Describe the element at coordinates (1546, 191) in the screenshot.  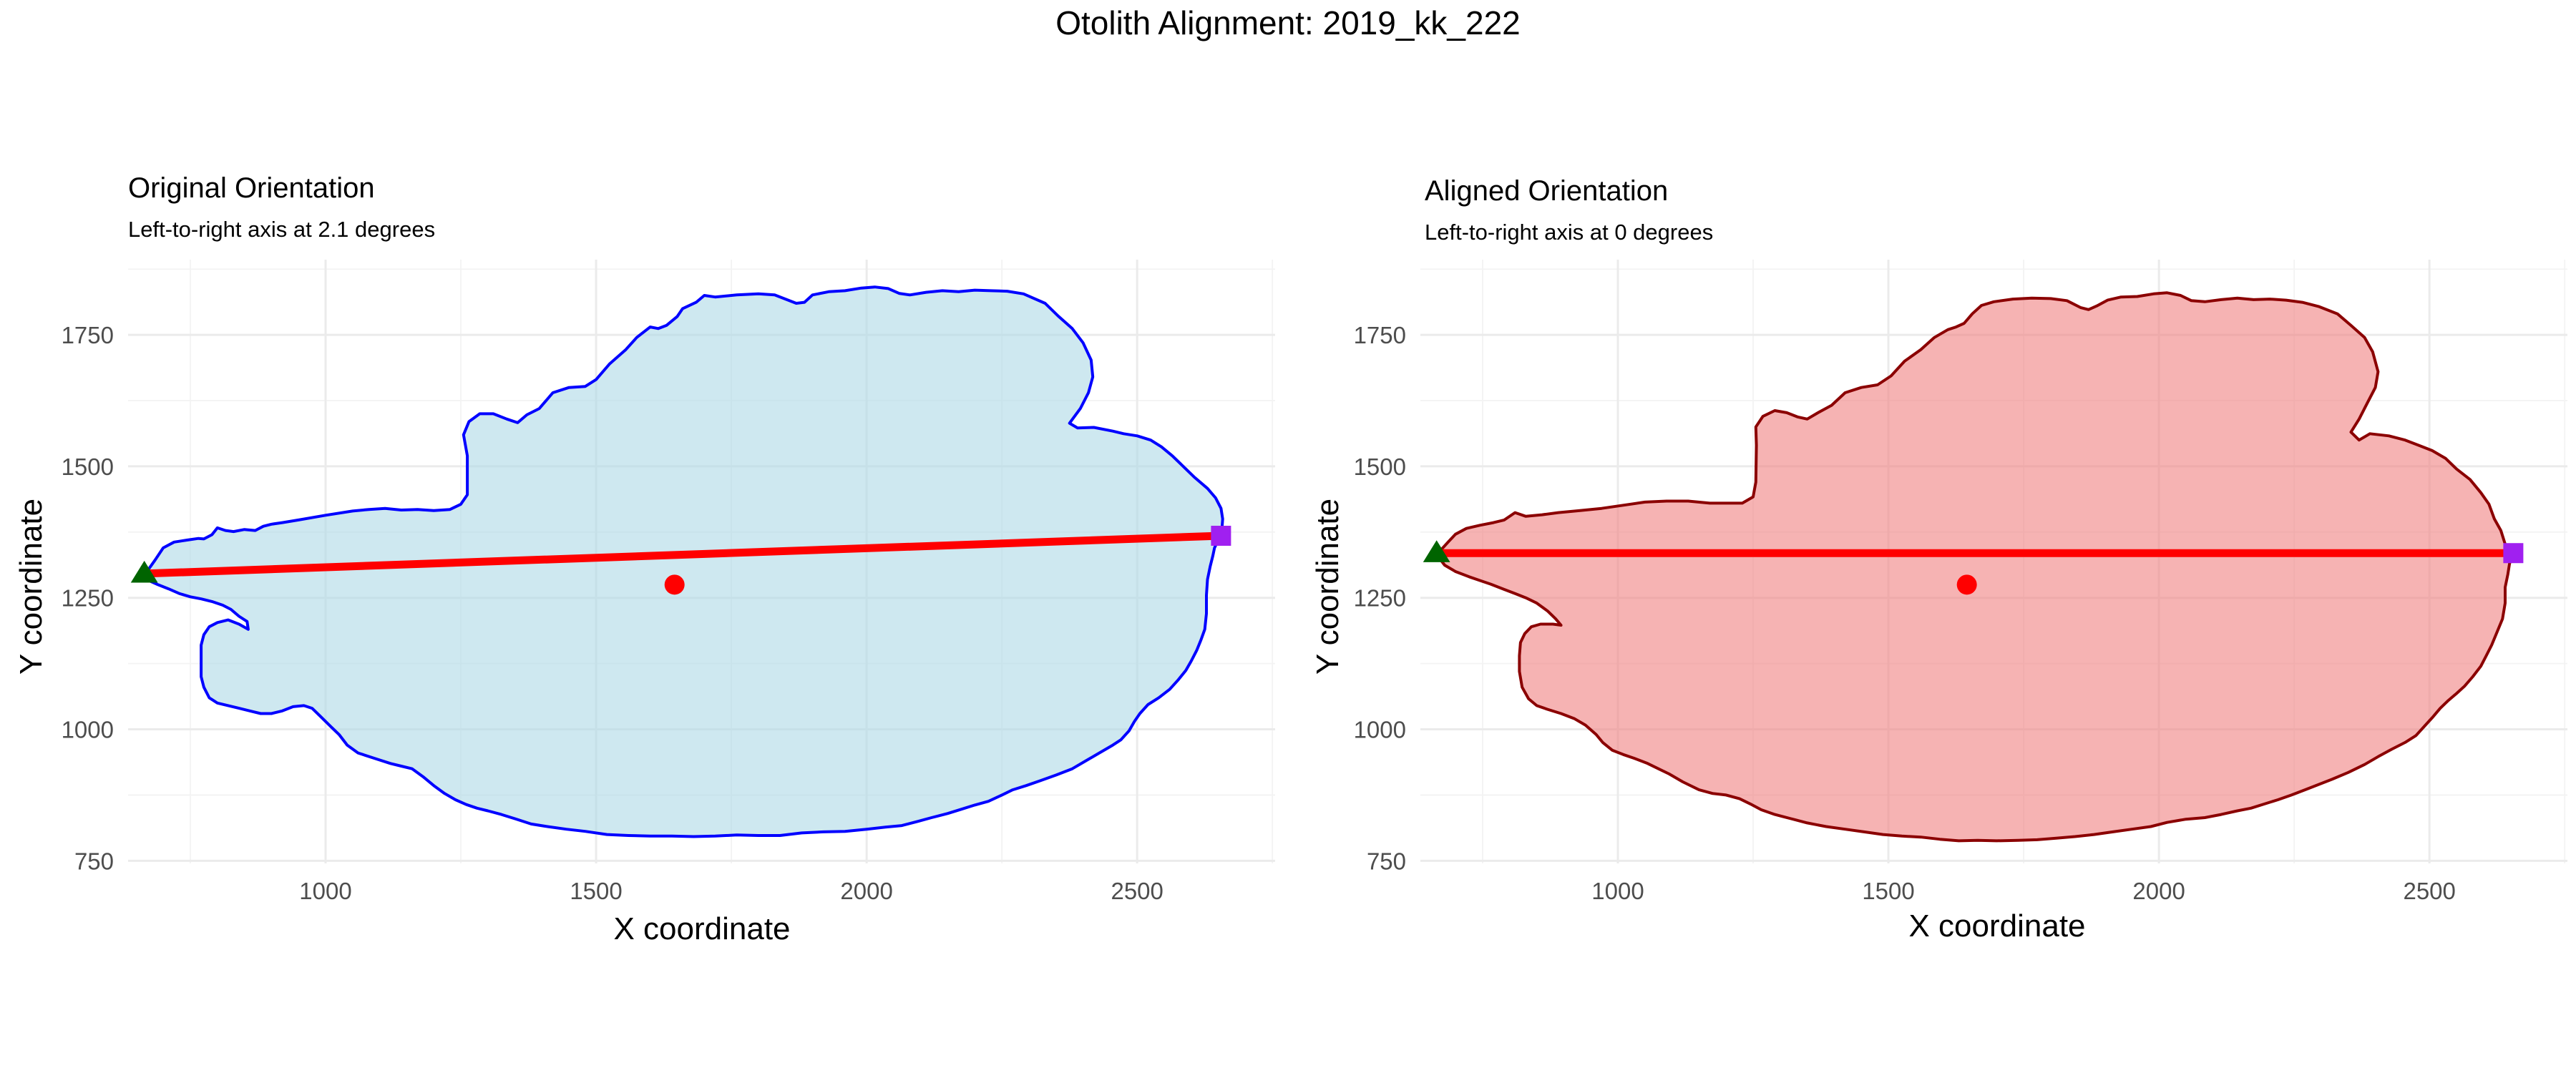
I see `panel-title: Aligned Orientation` at that location.